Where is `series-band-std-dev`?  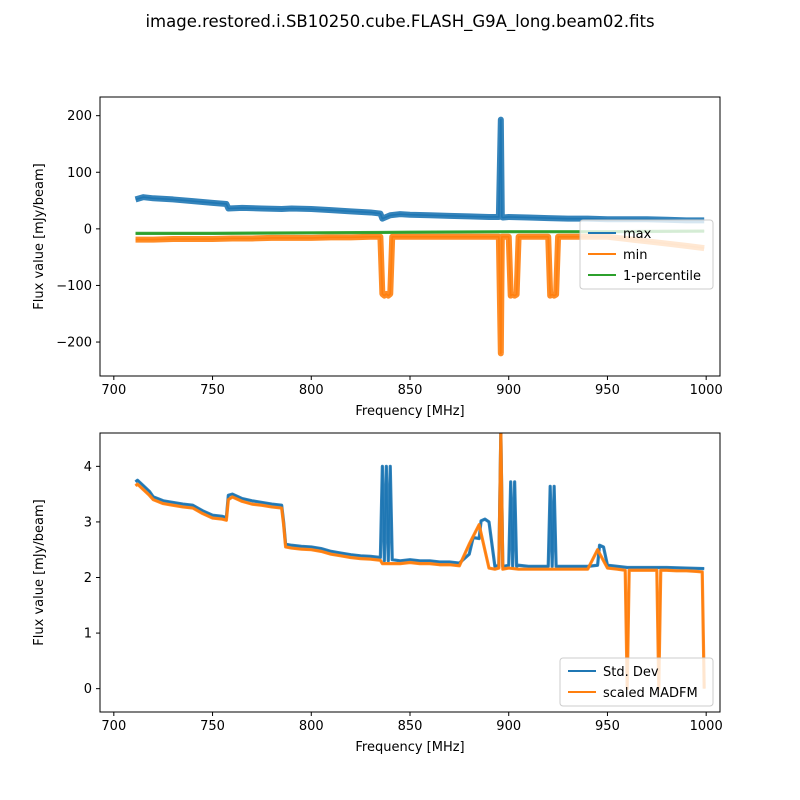
series-band-std-dev is located at coordinates (419, 502).